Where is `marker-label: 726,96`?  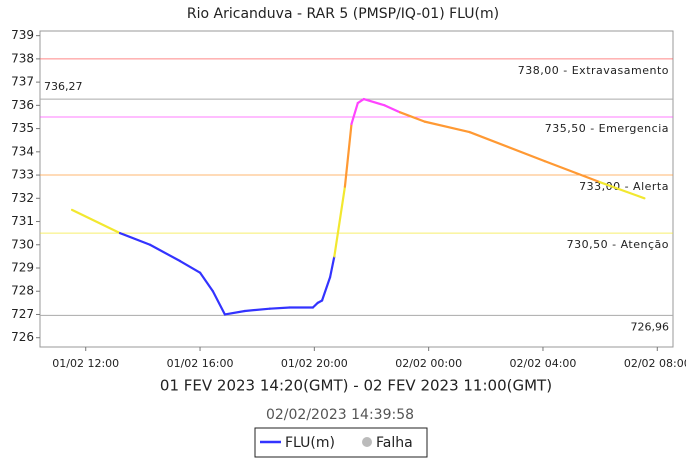
marker-label: 726,96 is located at coordinates (650, 326).